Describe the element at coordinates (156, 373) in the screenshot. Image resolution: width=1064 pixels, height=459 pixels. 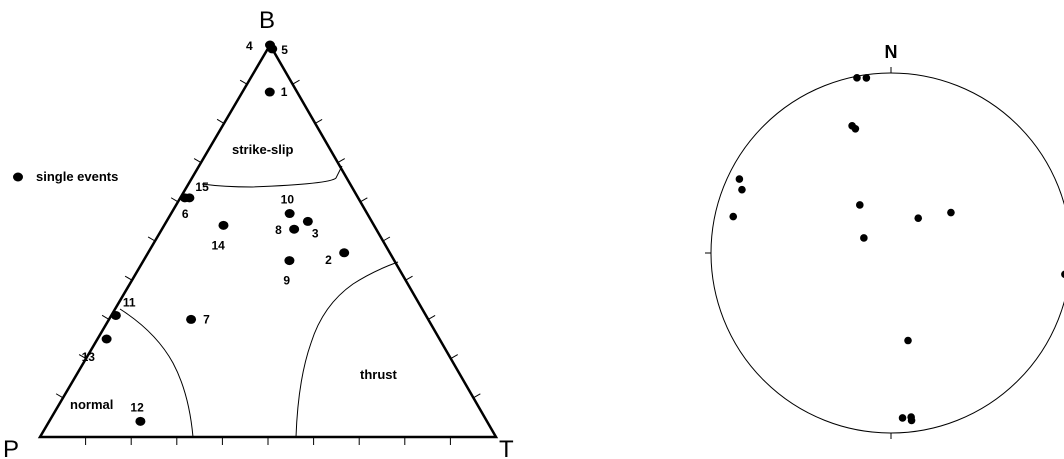
I see `normal-boundary` at that location.